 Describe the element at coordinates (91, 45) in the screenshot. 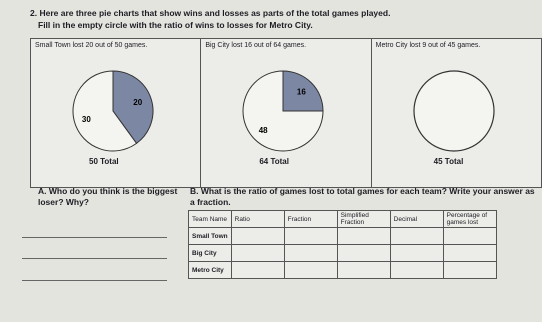

I see `panel-caption: Small Town lost 20 out of 50 games.` at that location.